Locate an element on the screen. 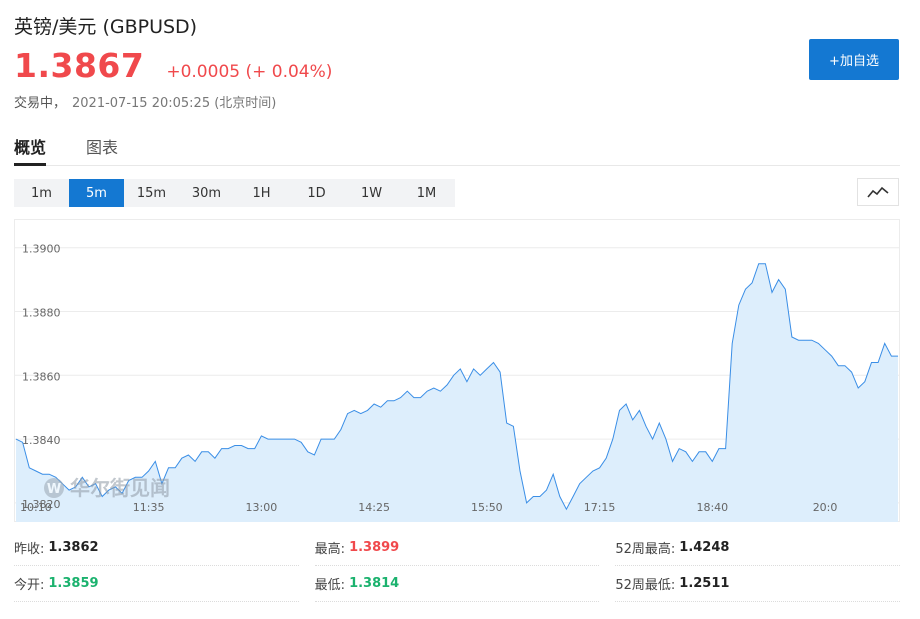 The image size is (920, 619). period-1mo: 1M is located at coordinates (426, 193).